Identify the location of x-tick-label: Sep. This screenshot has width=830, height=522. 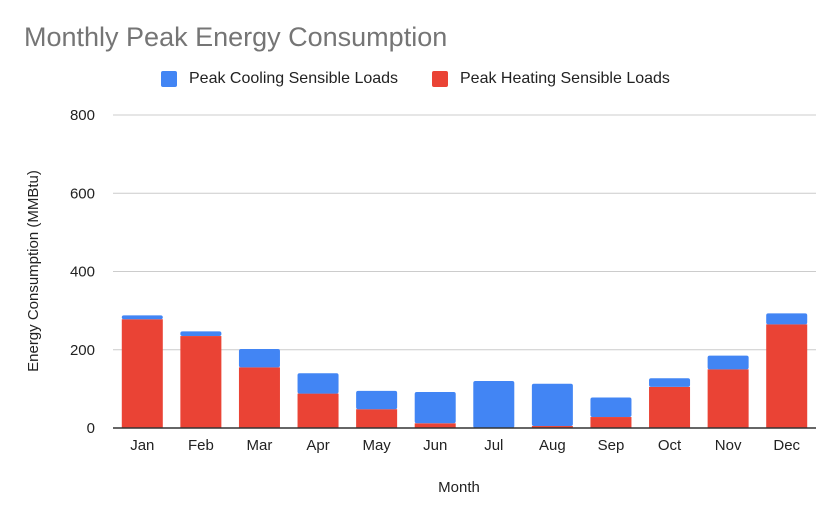
(611, 445).